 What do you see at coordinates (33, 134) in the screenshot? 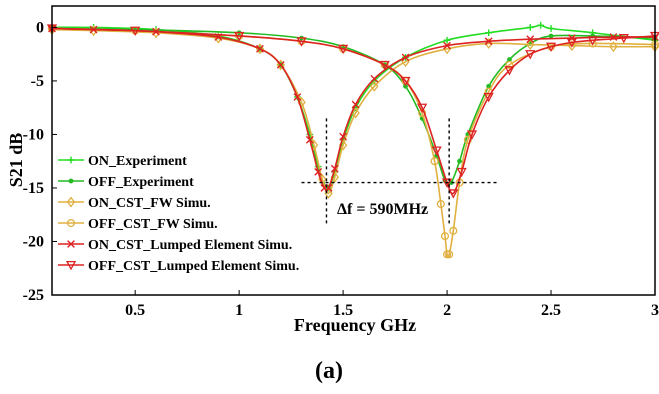
I see `y-tick-label: -10` at bounding box center [33, 134].